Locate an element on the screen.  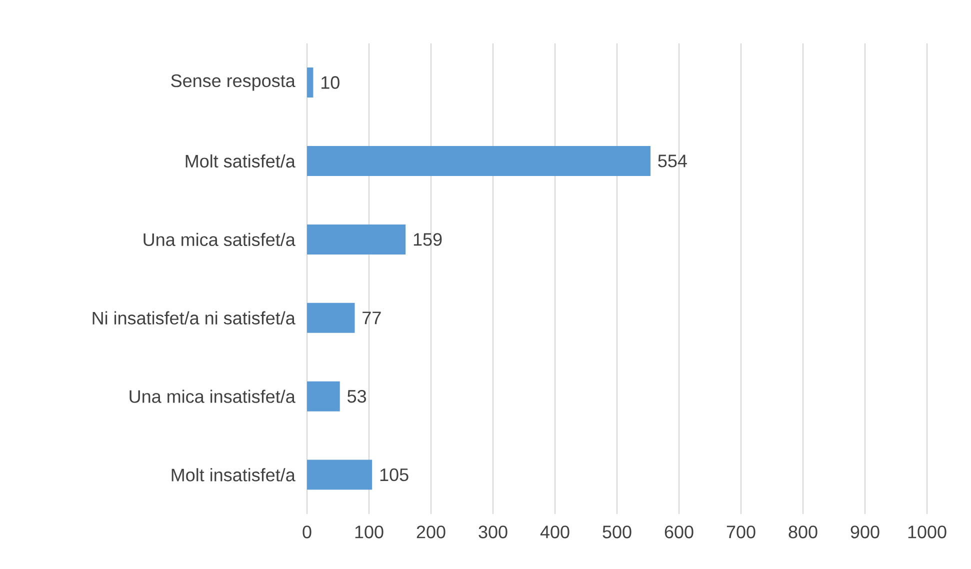
x-tick-label: 400 is located at coordinates (555, 532).